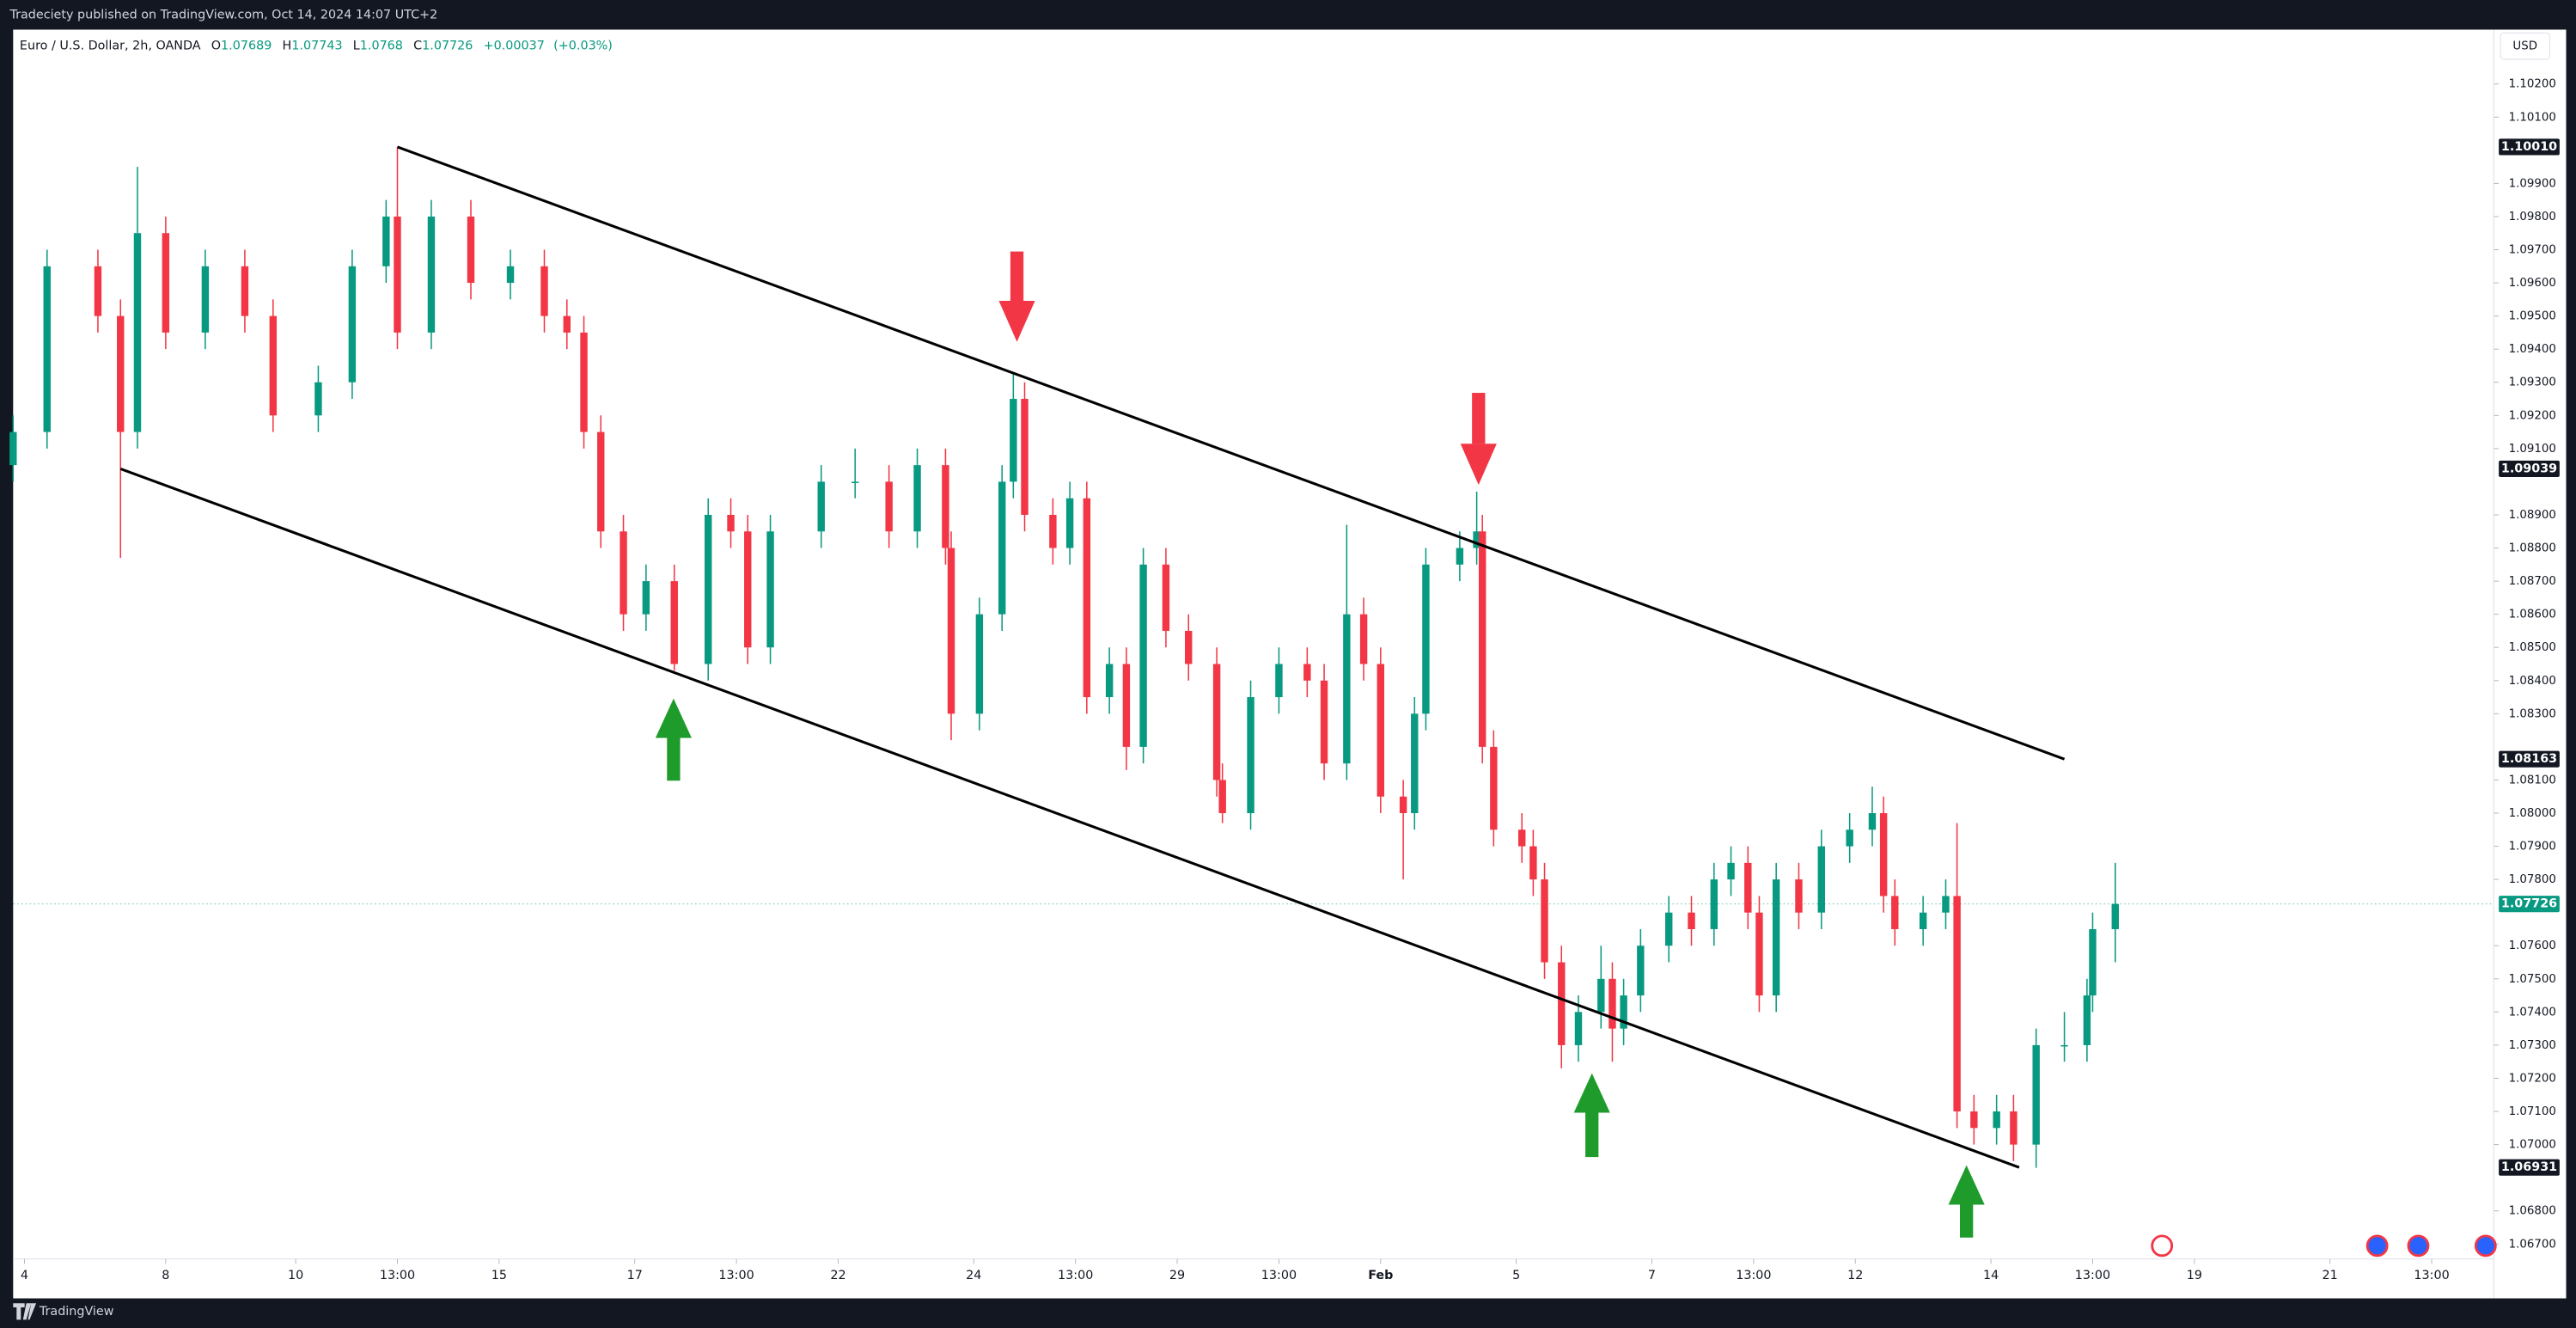 The height and width of the screenshot is (1328, 2576). I want to click on arrow-up-head, so click(1966, 1185).